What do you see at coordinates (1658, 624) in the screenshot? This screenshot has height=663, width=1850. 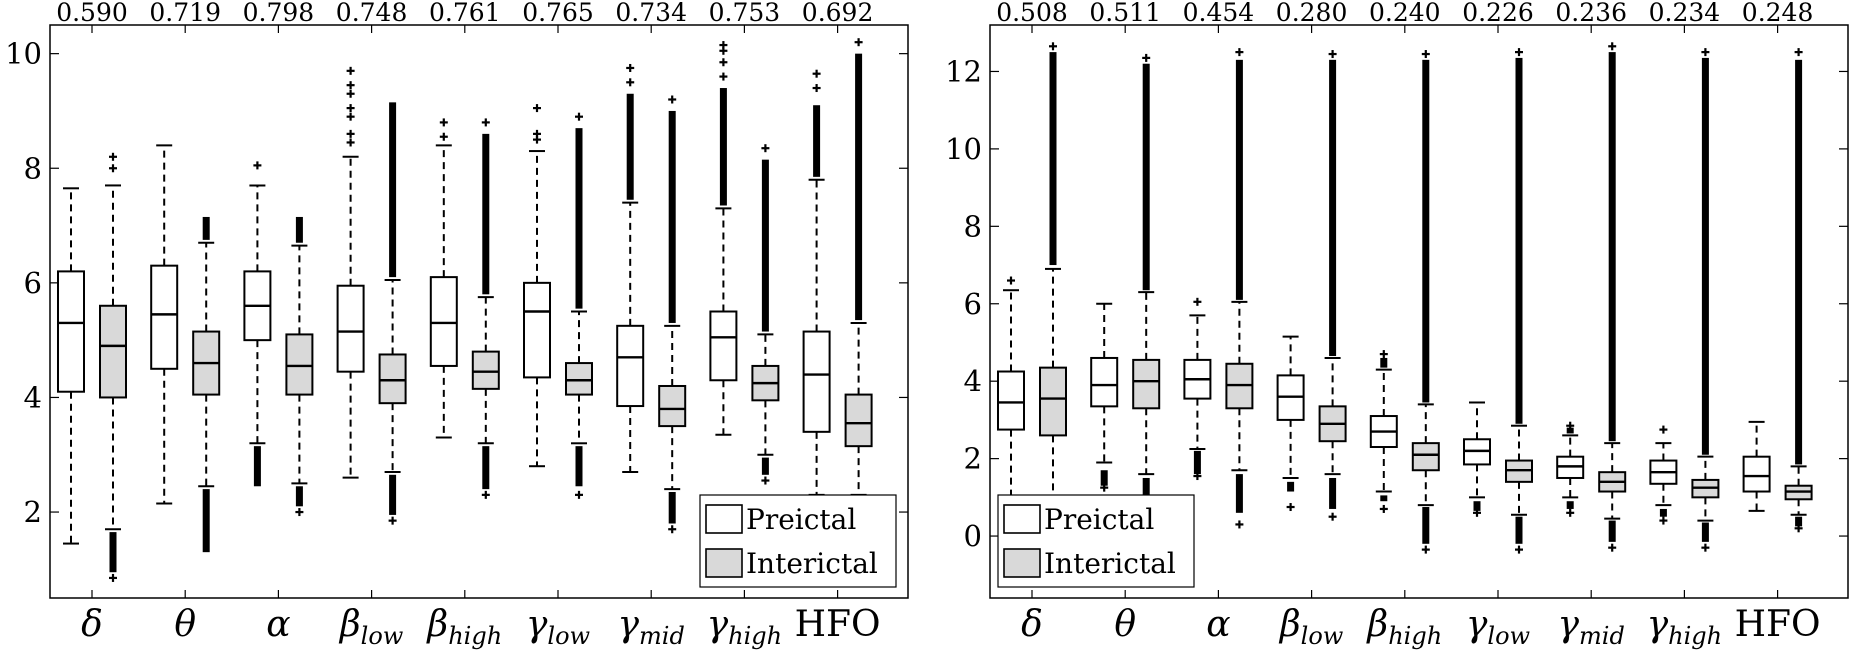 I see `x-category-base: γ` at bounding box center [1658, 624].